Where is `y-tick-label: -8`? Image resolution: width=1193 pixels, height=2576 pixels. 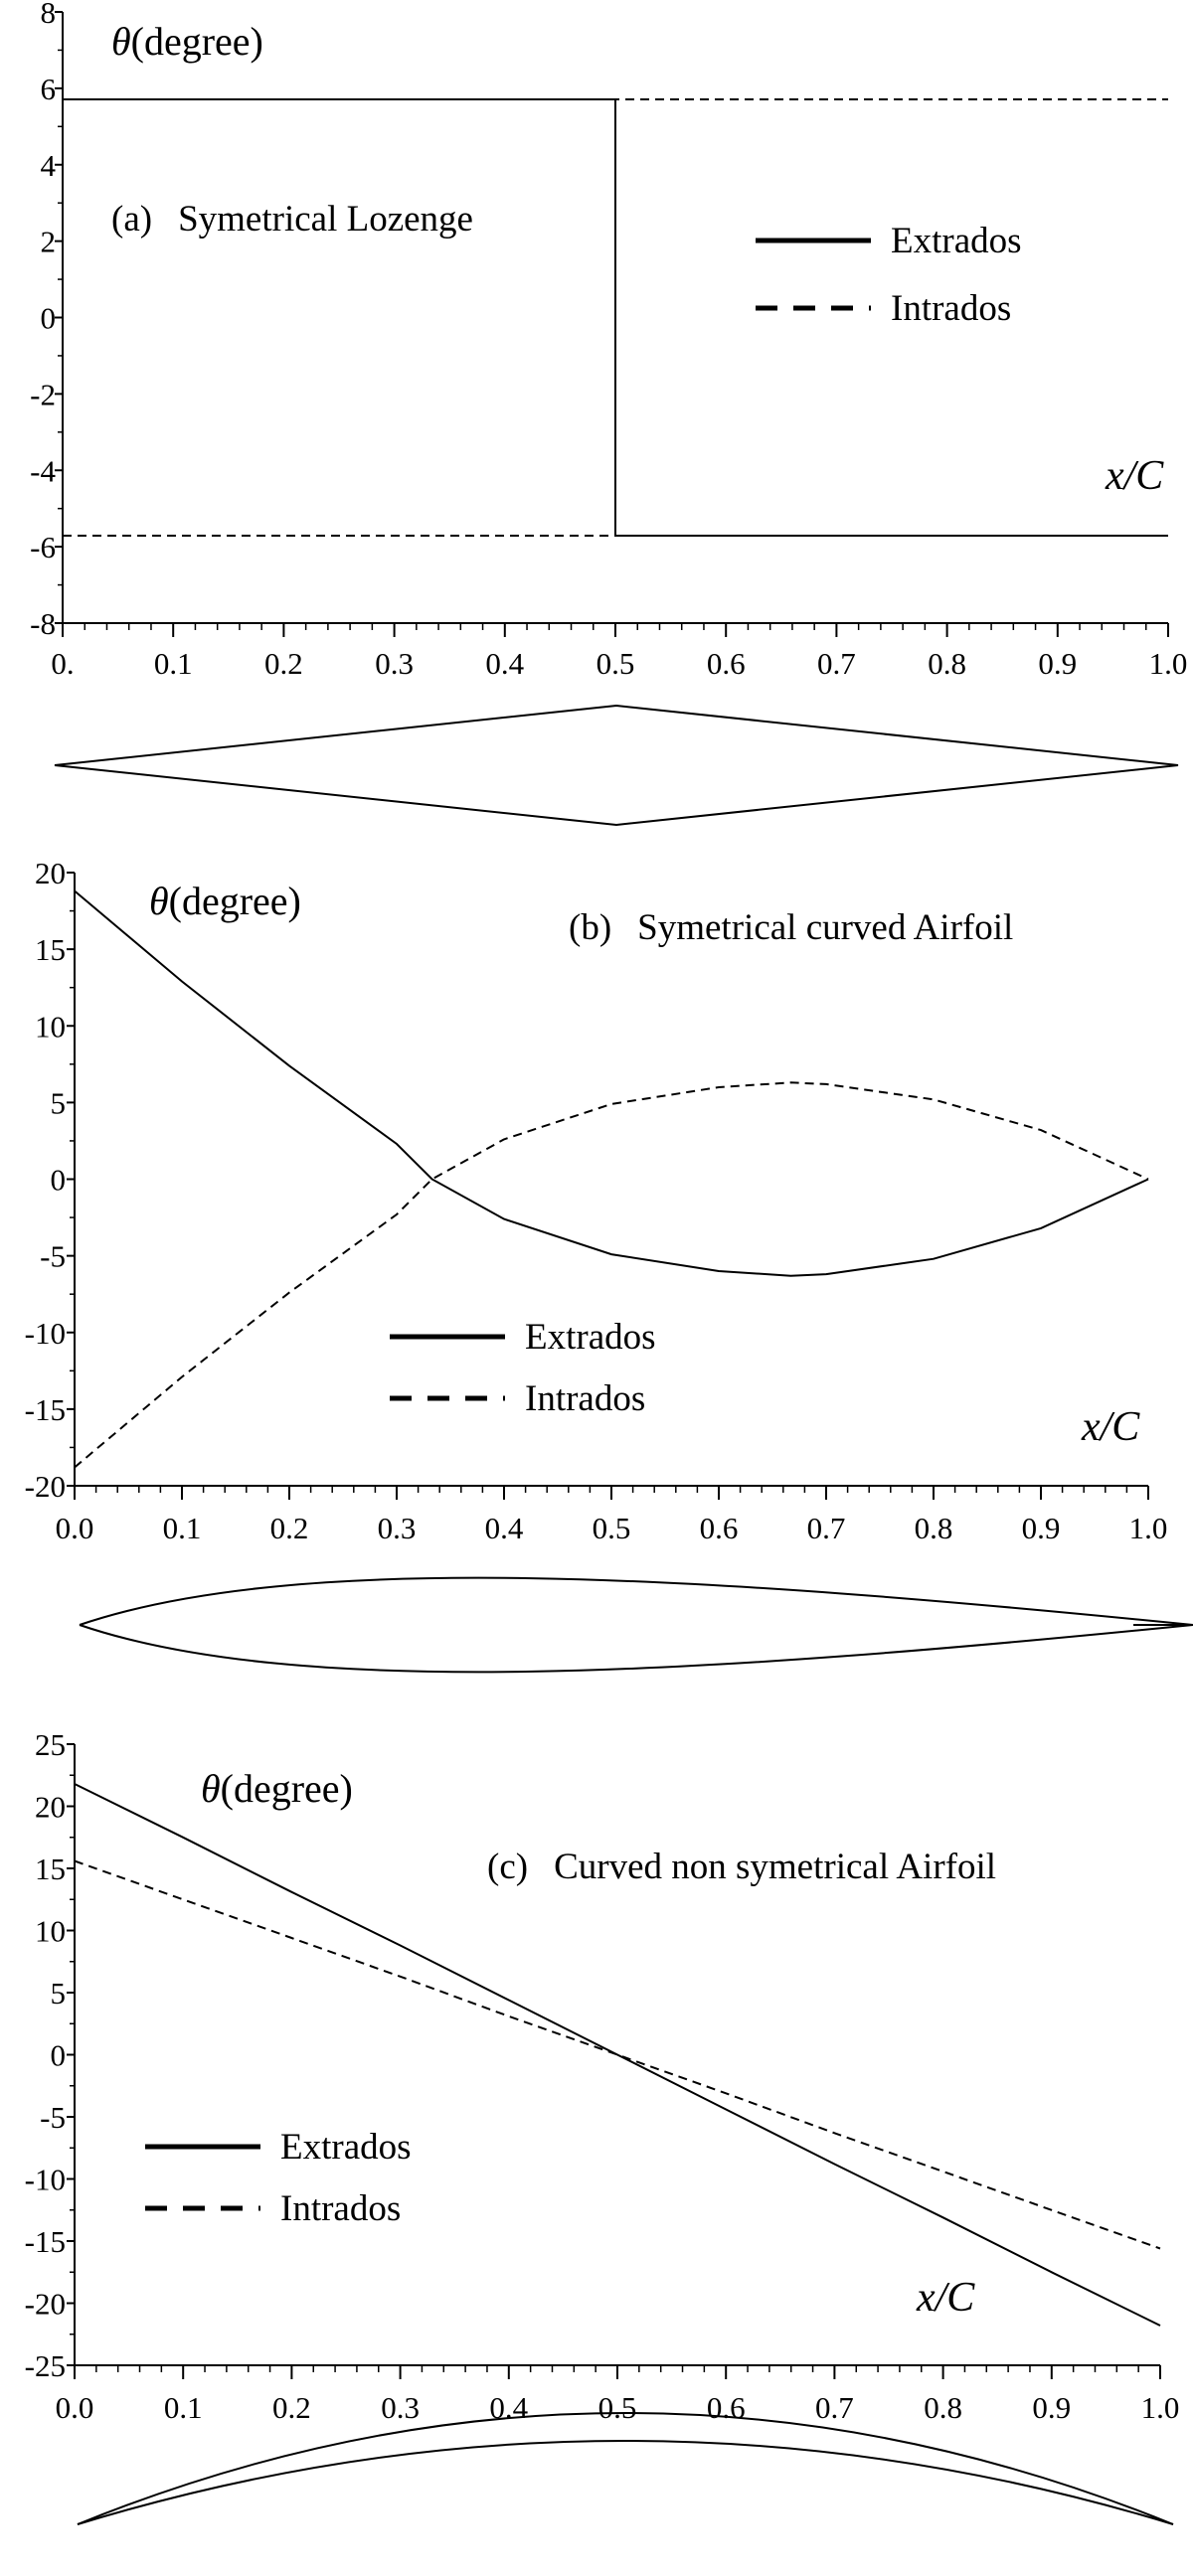
y-tick-label: -8 is located at coordinates (43, 623).